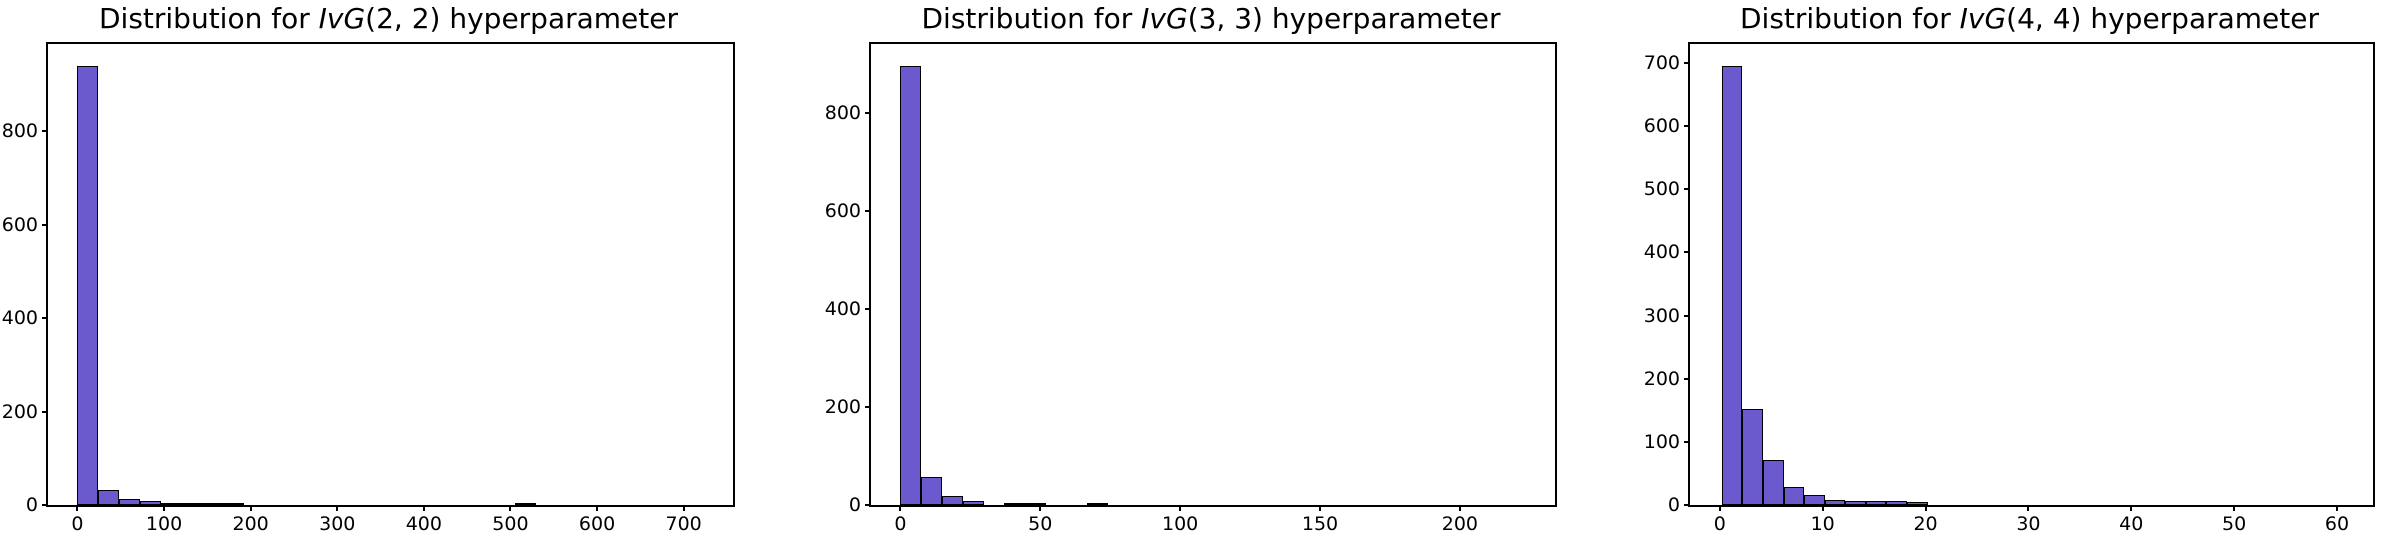 Image resolution: width=2381 pixels, height=538 pixels. What do you see at coordinates (1925, 524) in the screenshot?
I see `x-tick-label: 20` at bounding box center [1925, 524].